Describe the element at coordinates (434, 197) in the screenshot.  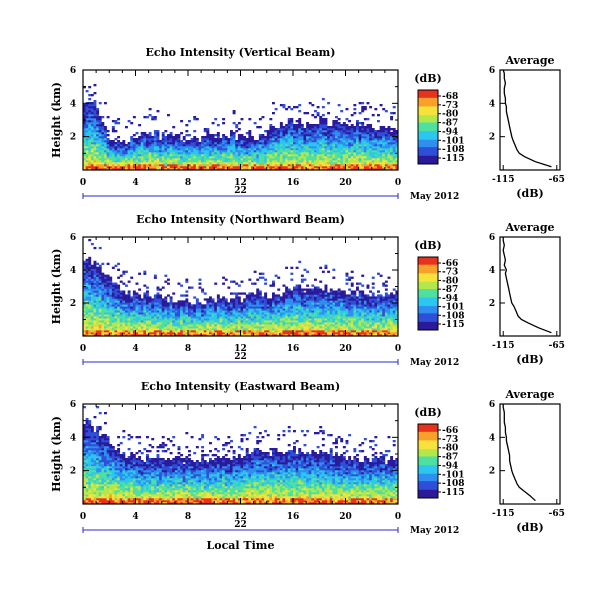
I see `month-label-0: May 2012` at that location.